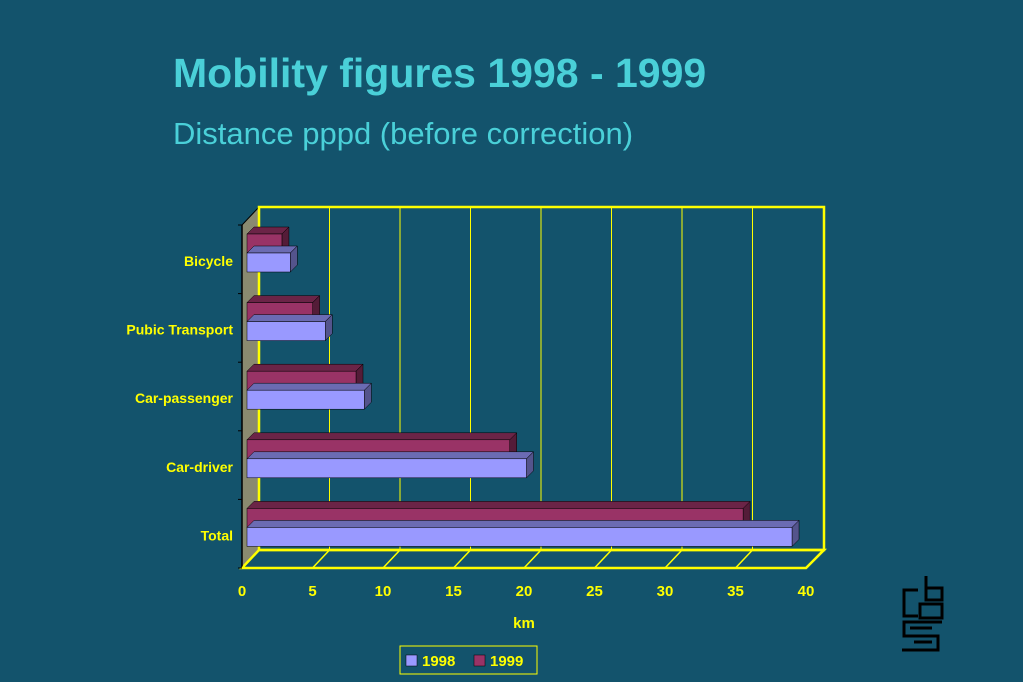 This screenshot has height=682, width=1023. What do you see at coordinates (242, 591) in the screenshot?
I see `x-tick-label: 0` at bounding box center [242, 591].